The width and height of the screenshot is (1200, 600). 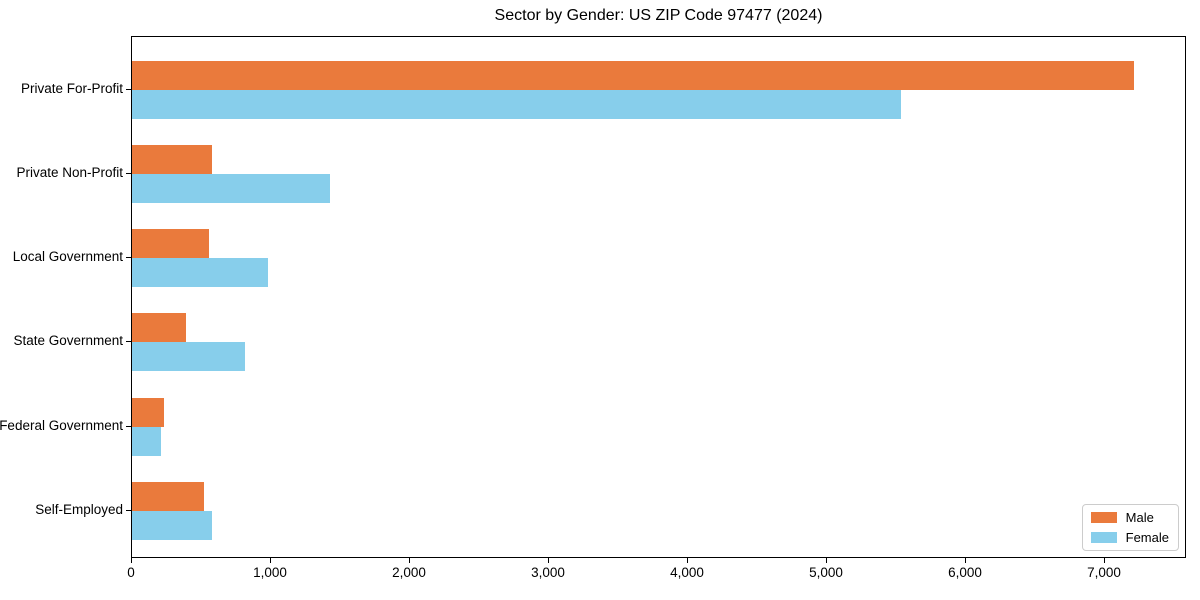 What do you see at coordinates (1130, 527) in the screenshot?
I see `legend: Male Female` at bounding box center [1130, 527].